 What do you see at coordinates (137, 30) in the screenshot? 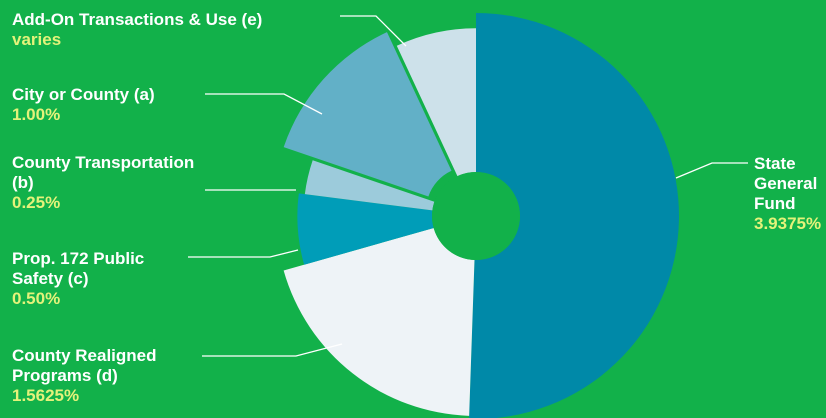
I see `label-add-on-transactions: Add-On Transactions & Use (e) varies` at bounding box center [137, 30].